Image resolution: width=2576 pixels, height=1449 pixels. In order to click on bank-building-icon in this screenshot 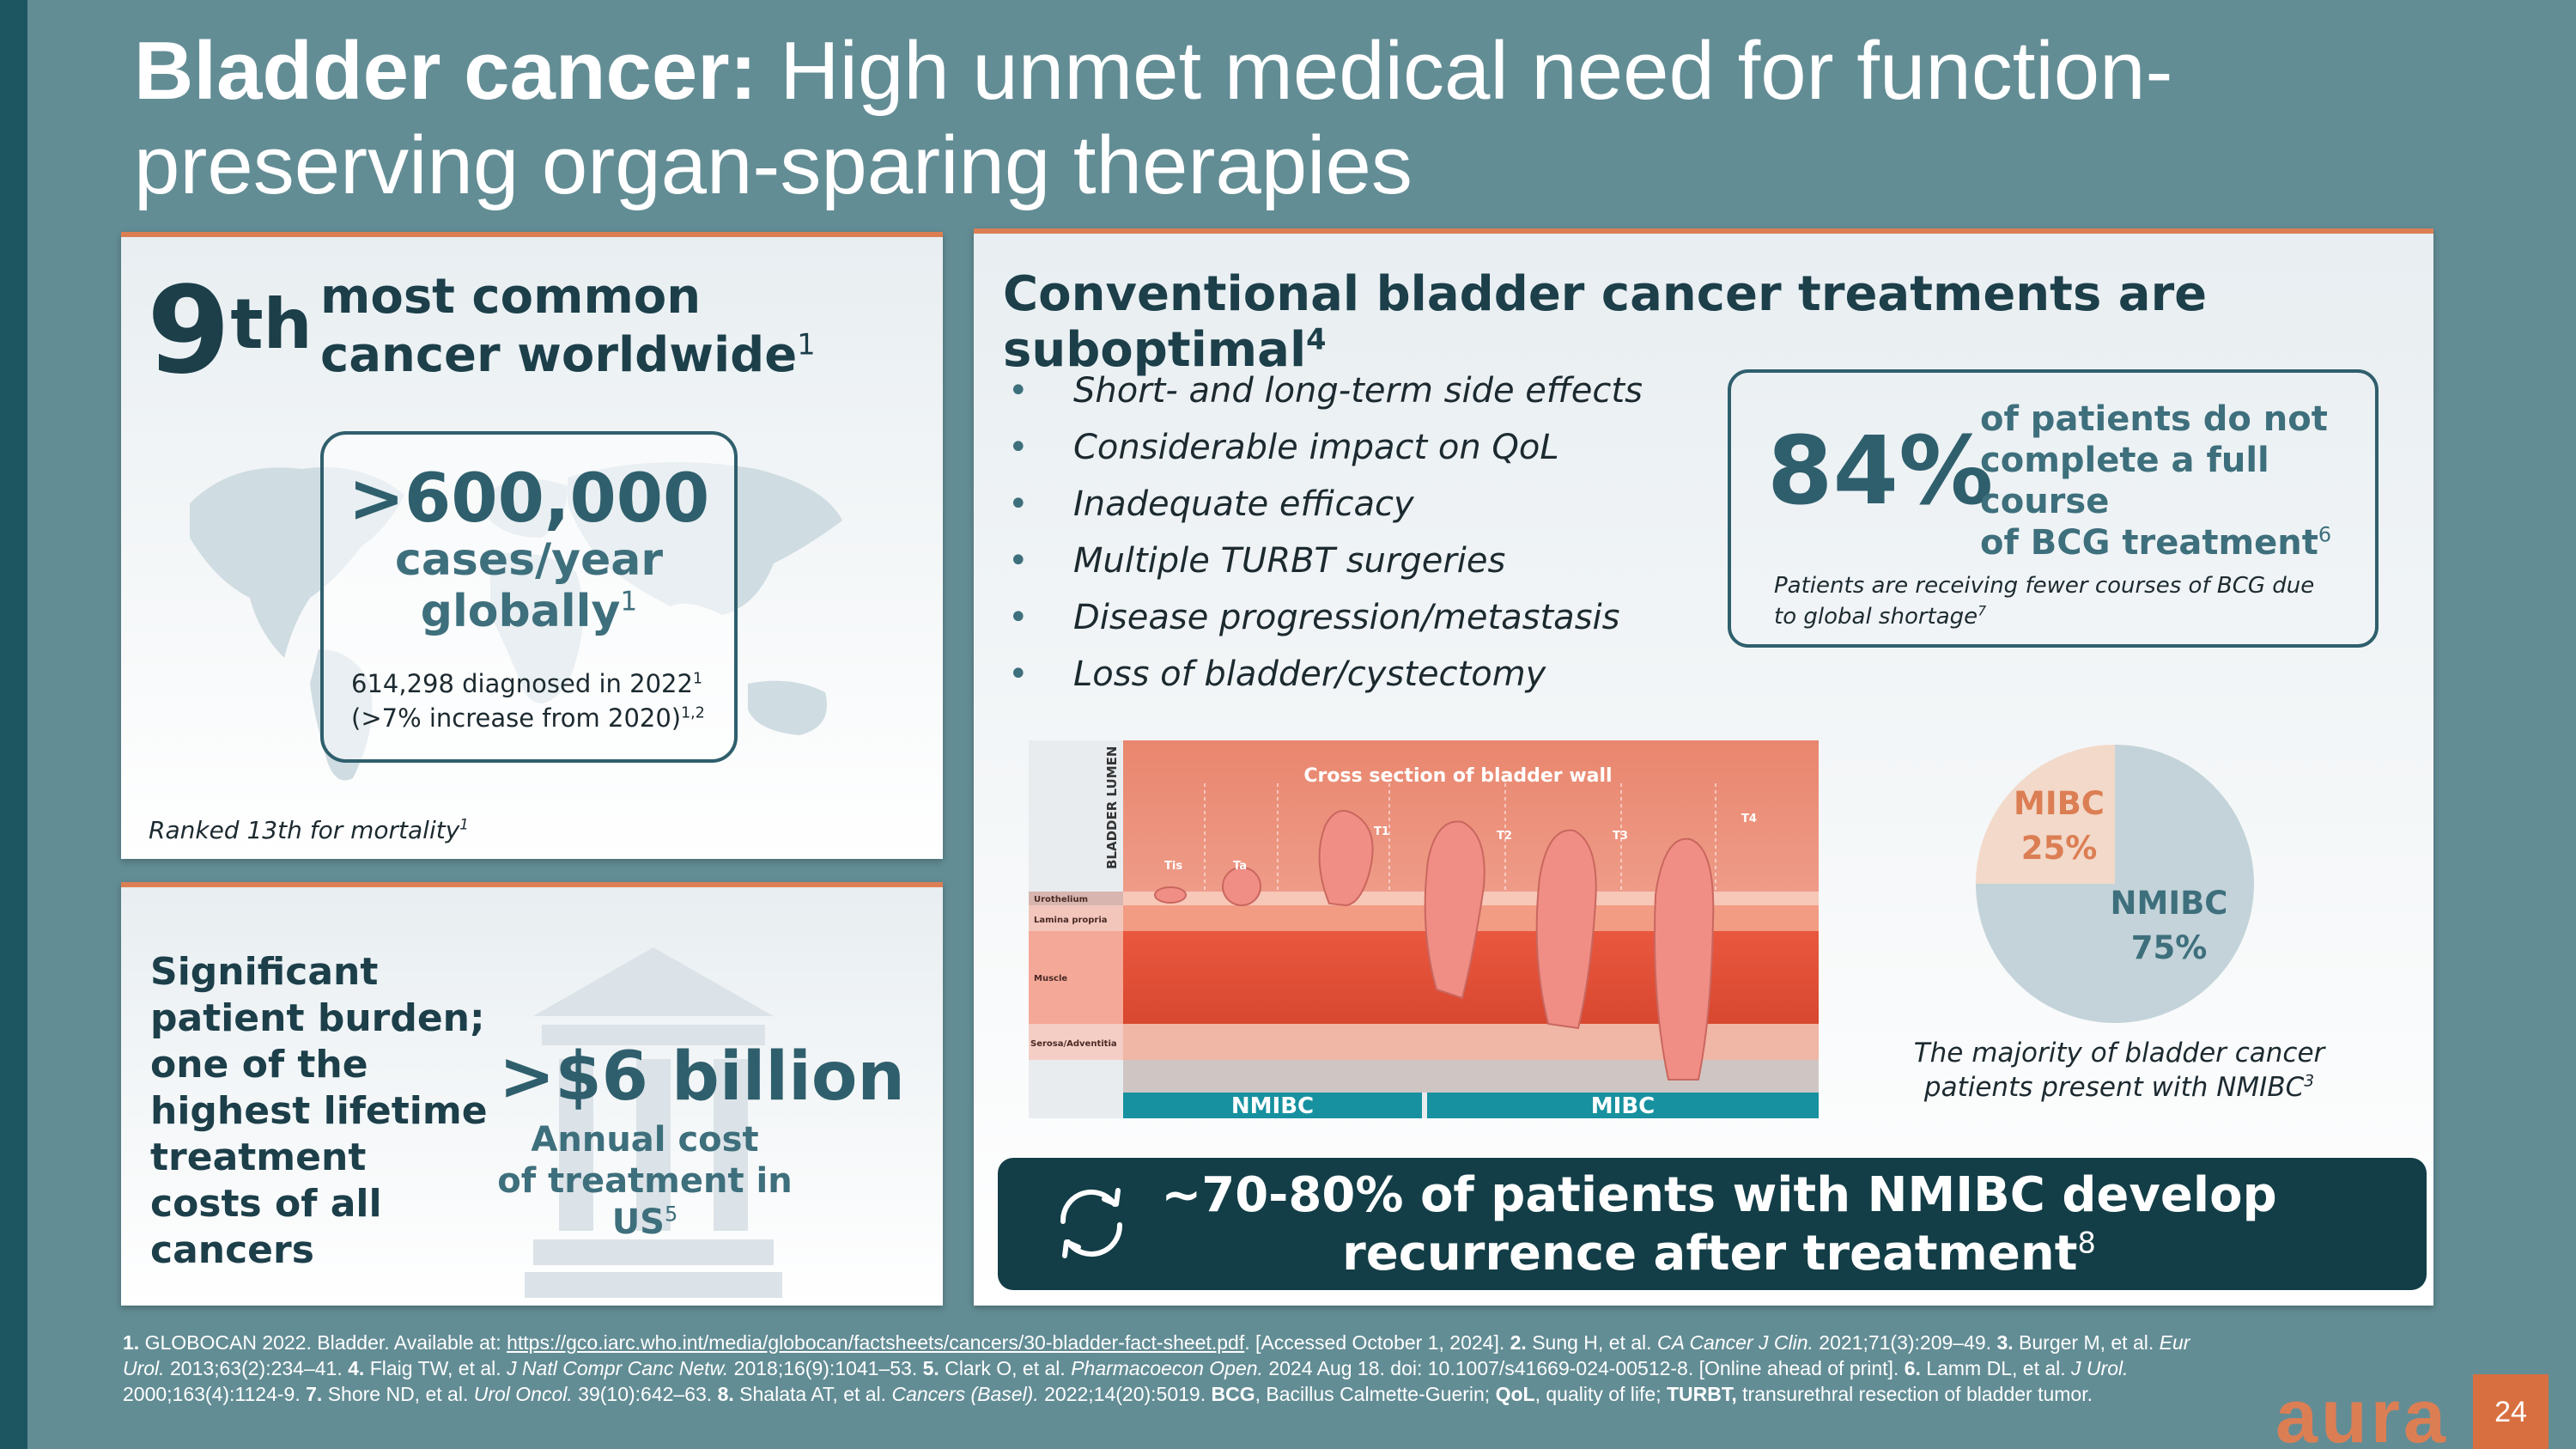, I will do `click(653, 1122)`.